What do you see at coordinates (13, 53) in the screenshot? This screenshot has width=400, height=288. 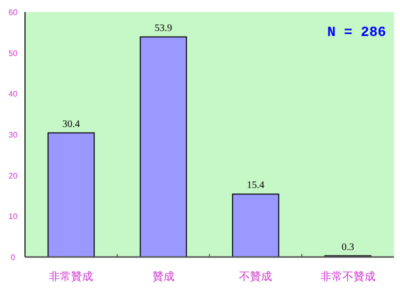 I see `y-tick-label: 50` at bounding box center [13, 53].